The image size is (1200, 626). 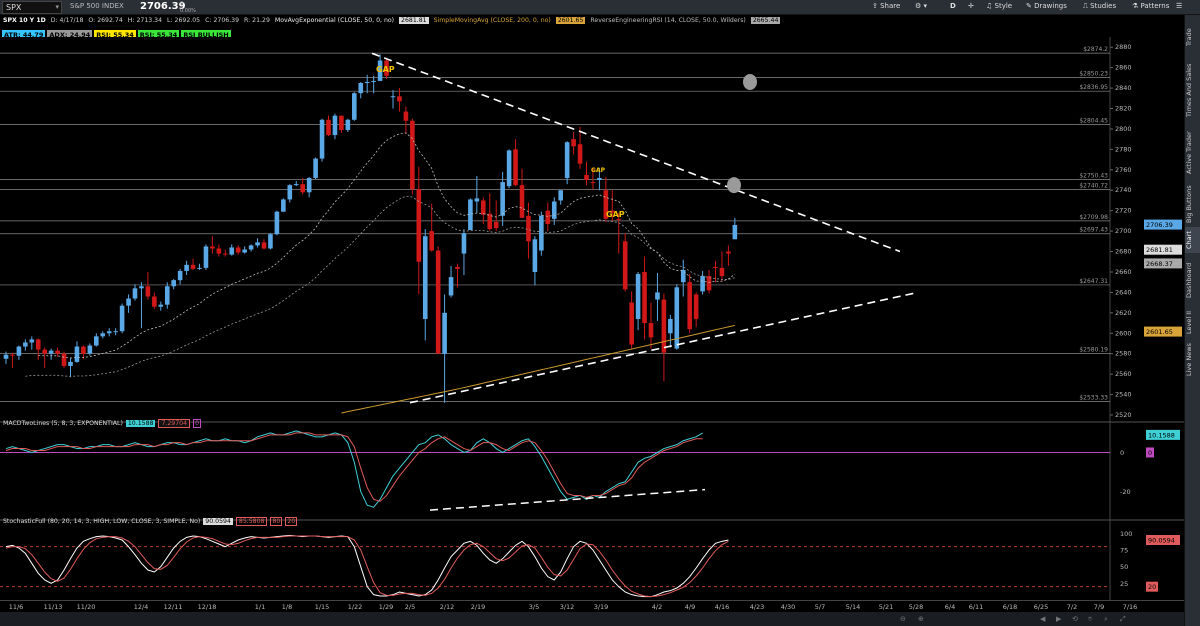 What do you see at coordinates (1059, 619) in the screenshot?
I see `scroll-right-icon: ▶` at bounding box center [1059, 619].